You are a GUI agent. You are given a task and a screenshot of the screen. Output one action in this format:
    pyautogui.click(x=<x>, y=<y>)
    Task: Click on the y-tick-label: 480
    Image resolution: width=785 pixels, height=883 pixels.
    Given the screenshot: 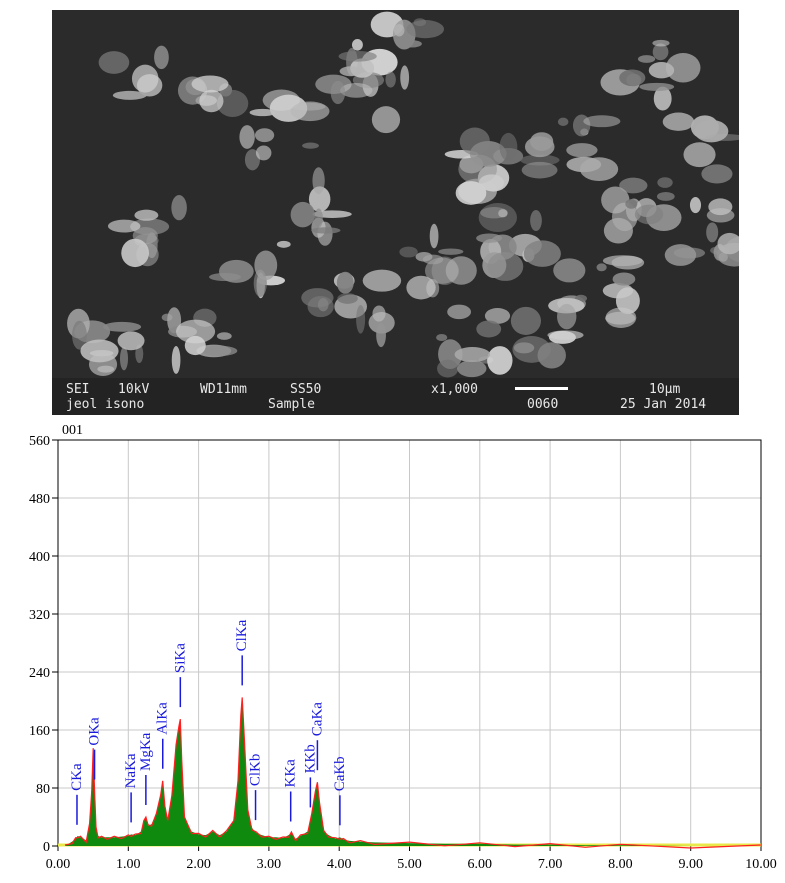 What is the action you would take?
    pyautogui.click(x=39, y=499)
    